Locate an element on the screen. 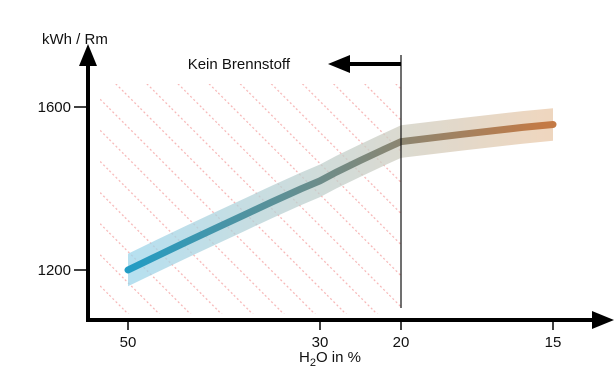 The height and width of the screenshot is (374, 614). x-tick-label: 20 is located at coordinates (401, 342).